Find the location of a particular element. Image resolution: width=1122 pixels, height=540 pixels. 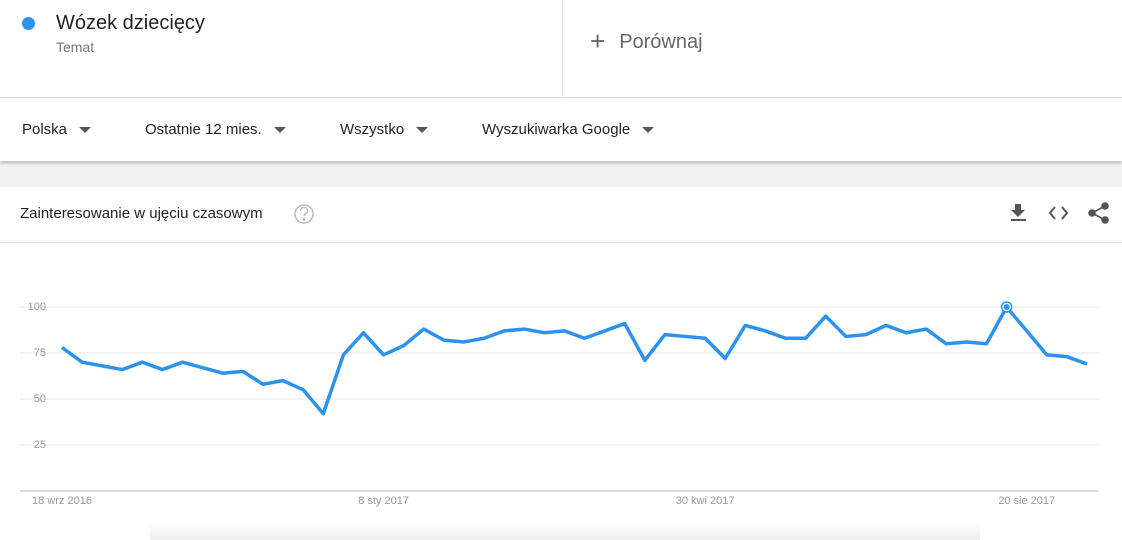

card-title: Zainteresowanie w ujęciu czasowym is located at coordinates (141, 213).